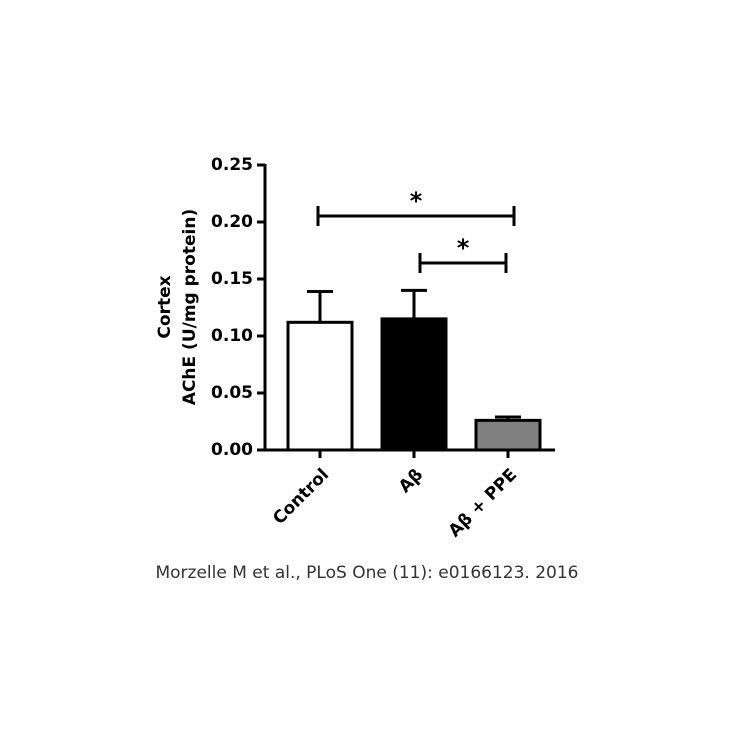 The image size is (750, 750). I want to click on y-axis-title: AChE (U/mg protein), so click(190, 307).